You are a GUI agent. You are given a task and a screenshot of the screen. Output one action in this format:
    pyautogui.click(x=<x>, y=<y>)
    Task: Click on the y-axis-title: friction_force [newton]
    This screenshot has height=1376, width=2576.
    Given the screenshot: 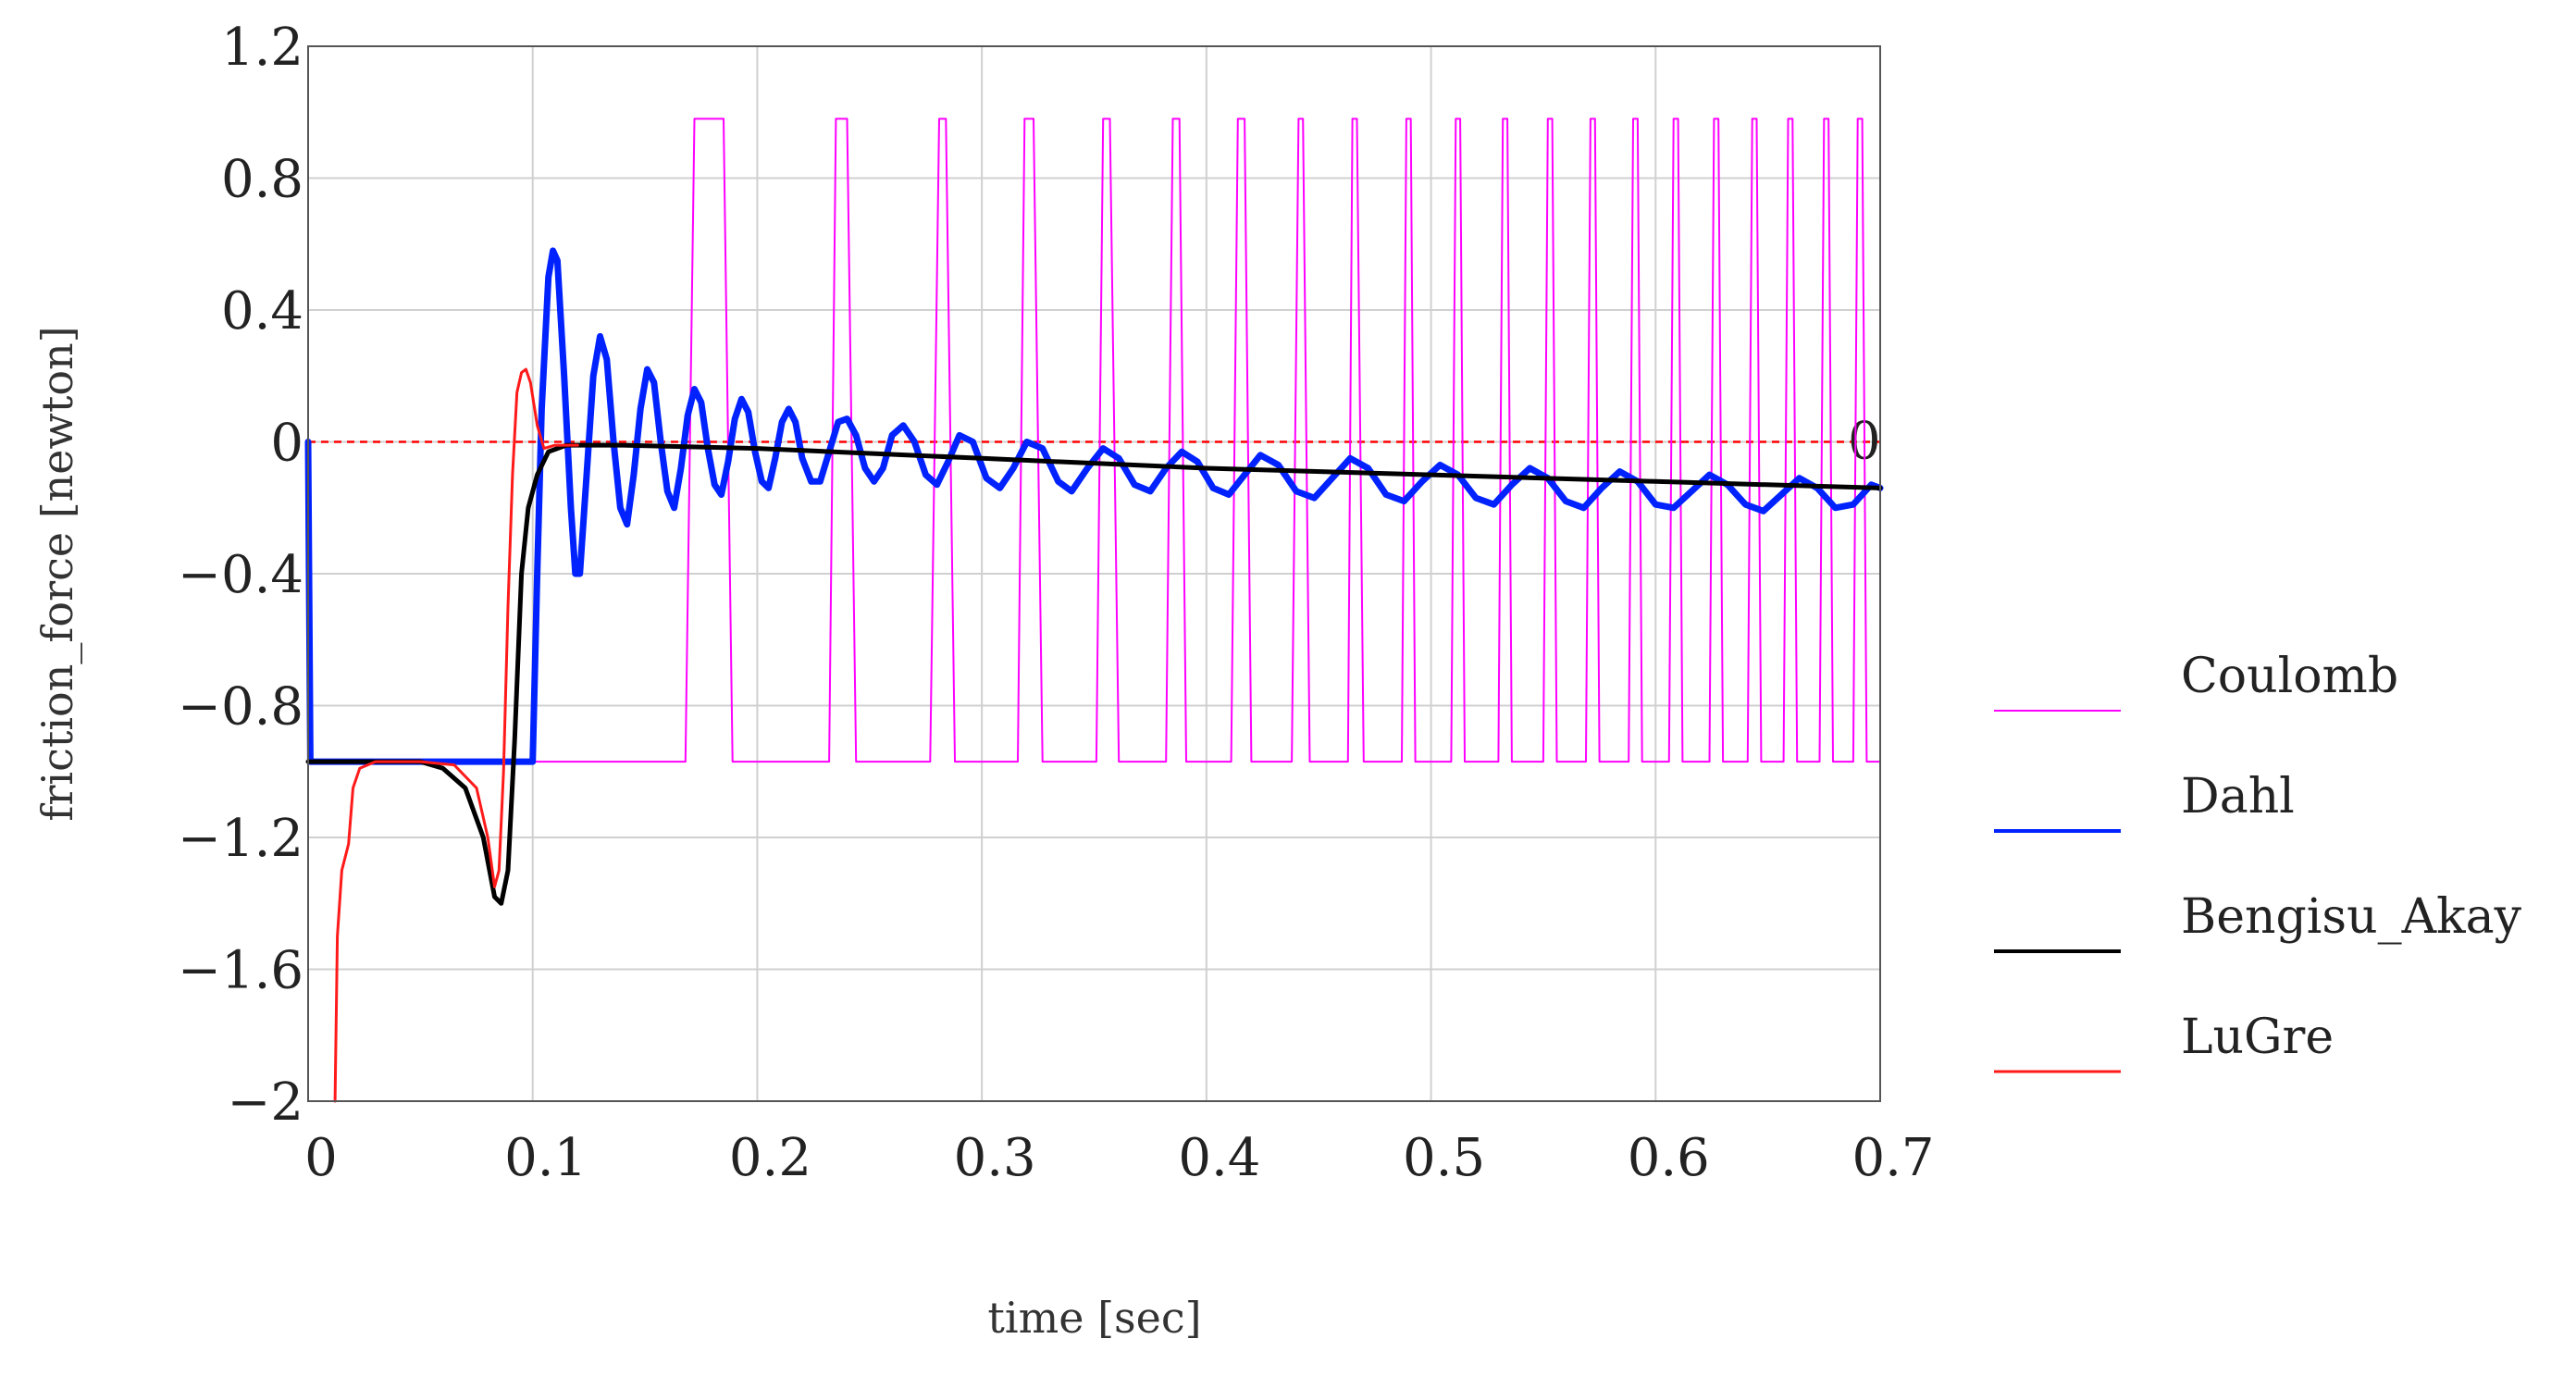 What is the action you would take?
    pyautogui.click(x=57, y=573)
    